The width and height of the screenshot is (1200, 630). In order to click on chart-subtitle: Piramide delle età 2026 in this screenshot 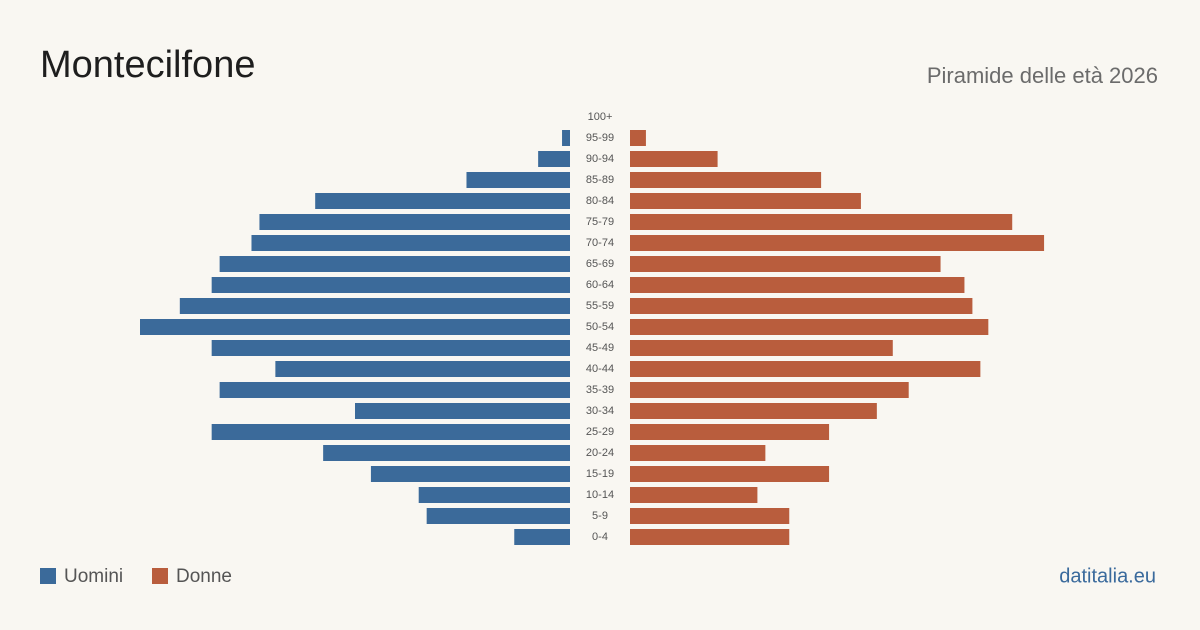, I will do `click(1042, 75)`.